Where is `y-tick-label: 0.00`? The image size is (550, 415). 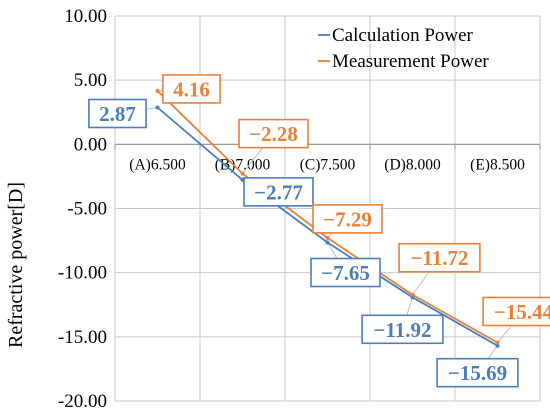
y-tick-label: 0.00 is located at coordinates (90, 144).